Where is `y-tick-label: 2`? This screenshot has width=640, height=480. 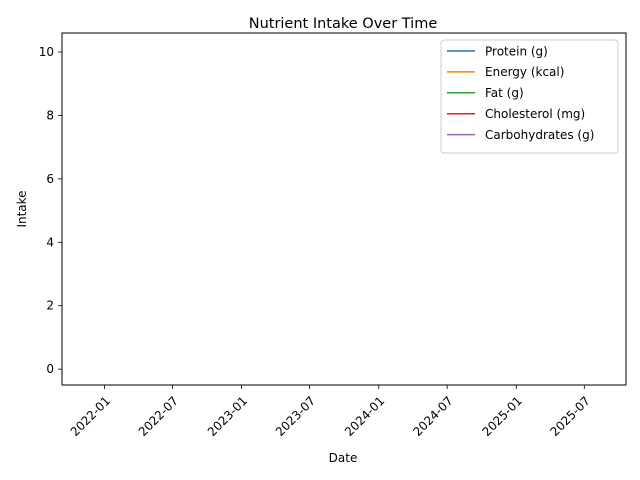 y-tick-label: 2 is located at coordinates (50, 306).